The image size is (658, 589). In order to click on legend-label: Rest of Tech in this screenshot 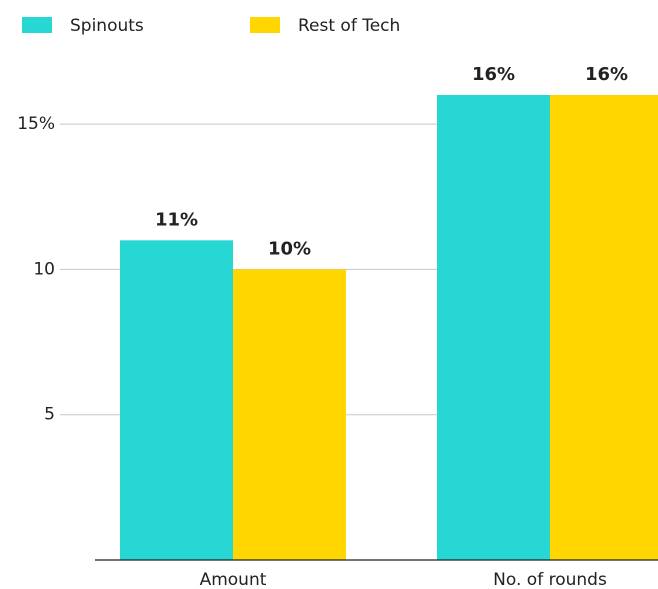, I will do `click(349, 26)`.